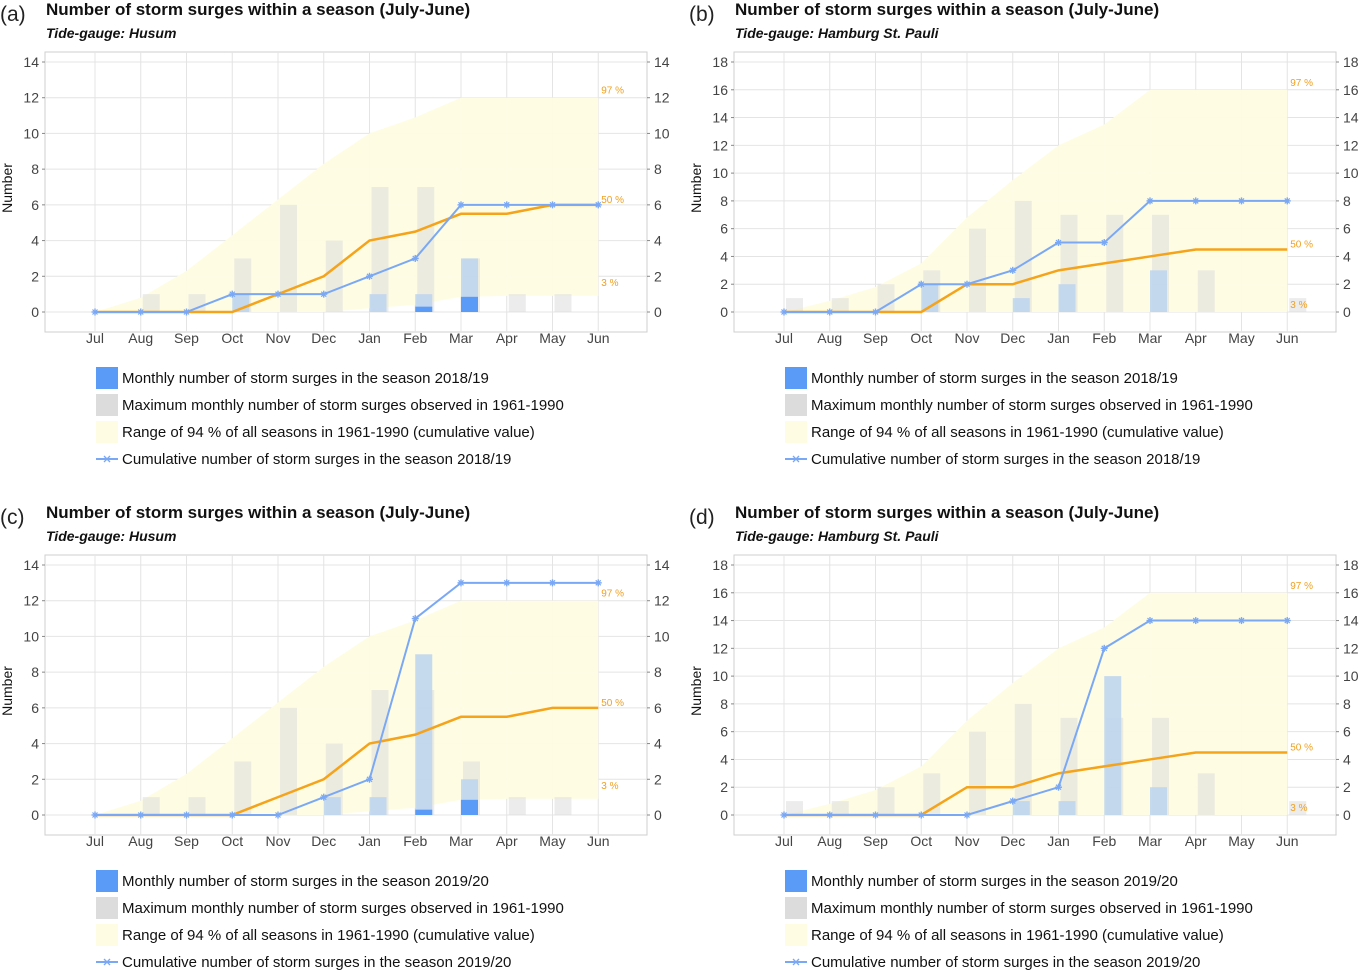 This screenshot has height=971, width=1364. What do you see at coordinates (35, 744) in the screenshot?
I see `y-tick-label-left: 4` at bounding box center [35, 744].